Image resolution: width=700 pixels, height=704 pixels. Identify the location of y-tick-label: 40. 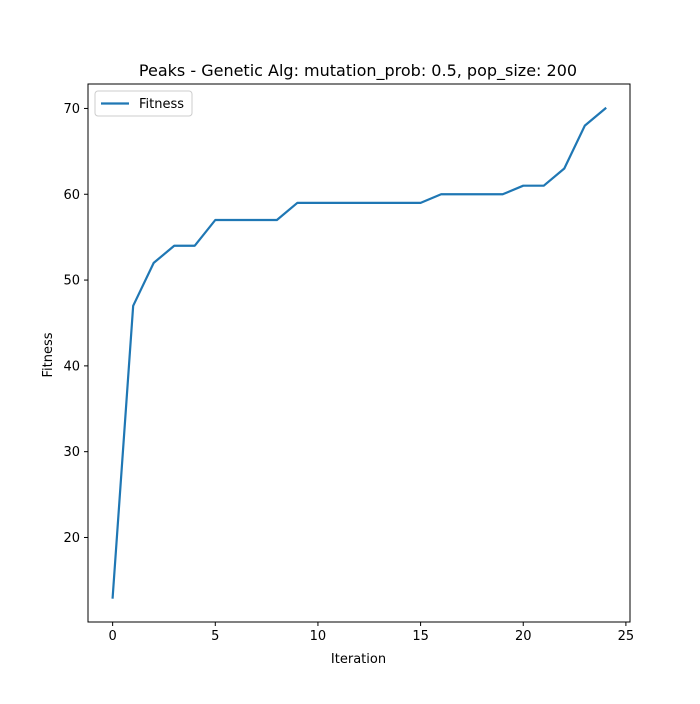
(71, 366).